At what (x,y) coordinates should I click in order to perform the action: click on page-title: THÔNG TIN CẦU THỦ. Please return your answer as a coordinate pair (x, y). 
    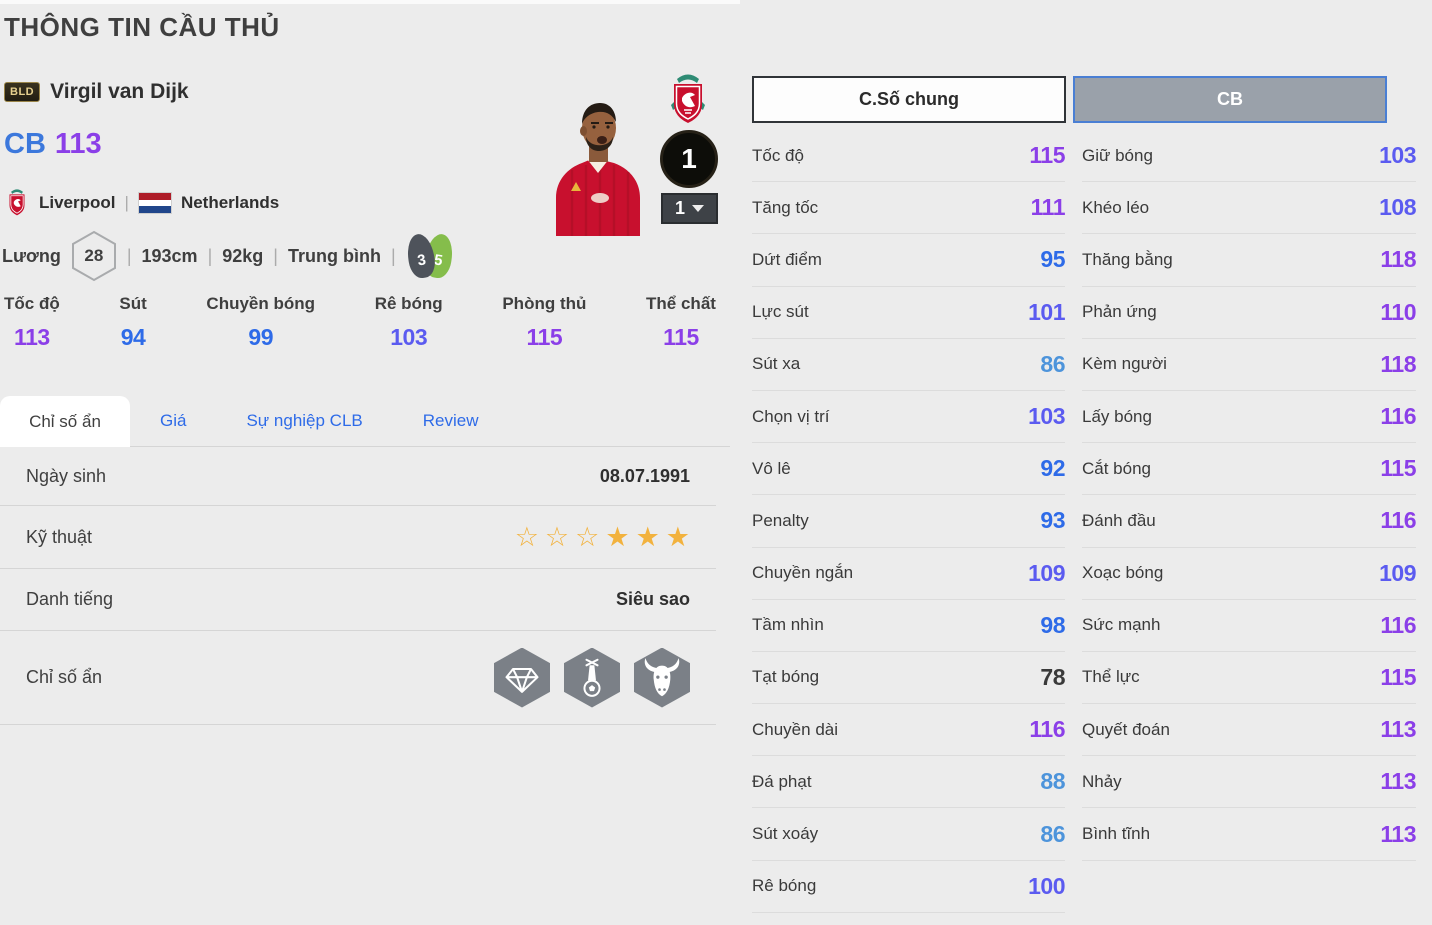
    Looking at the image, I should click on (142, 27).